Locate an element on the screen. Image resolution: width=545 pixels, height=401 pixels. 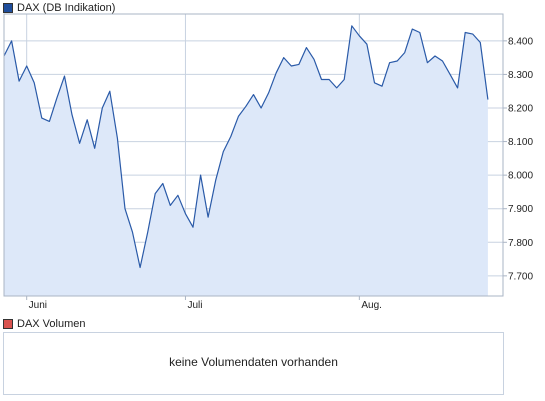
x-tick-label: Juni is located at coordinates (38, 305).